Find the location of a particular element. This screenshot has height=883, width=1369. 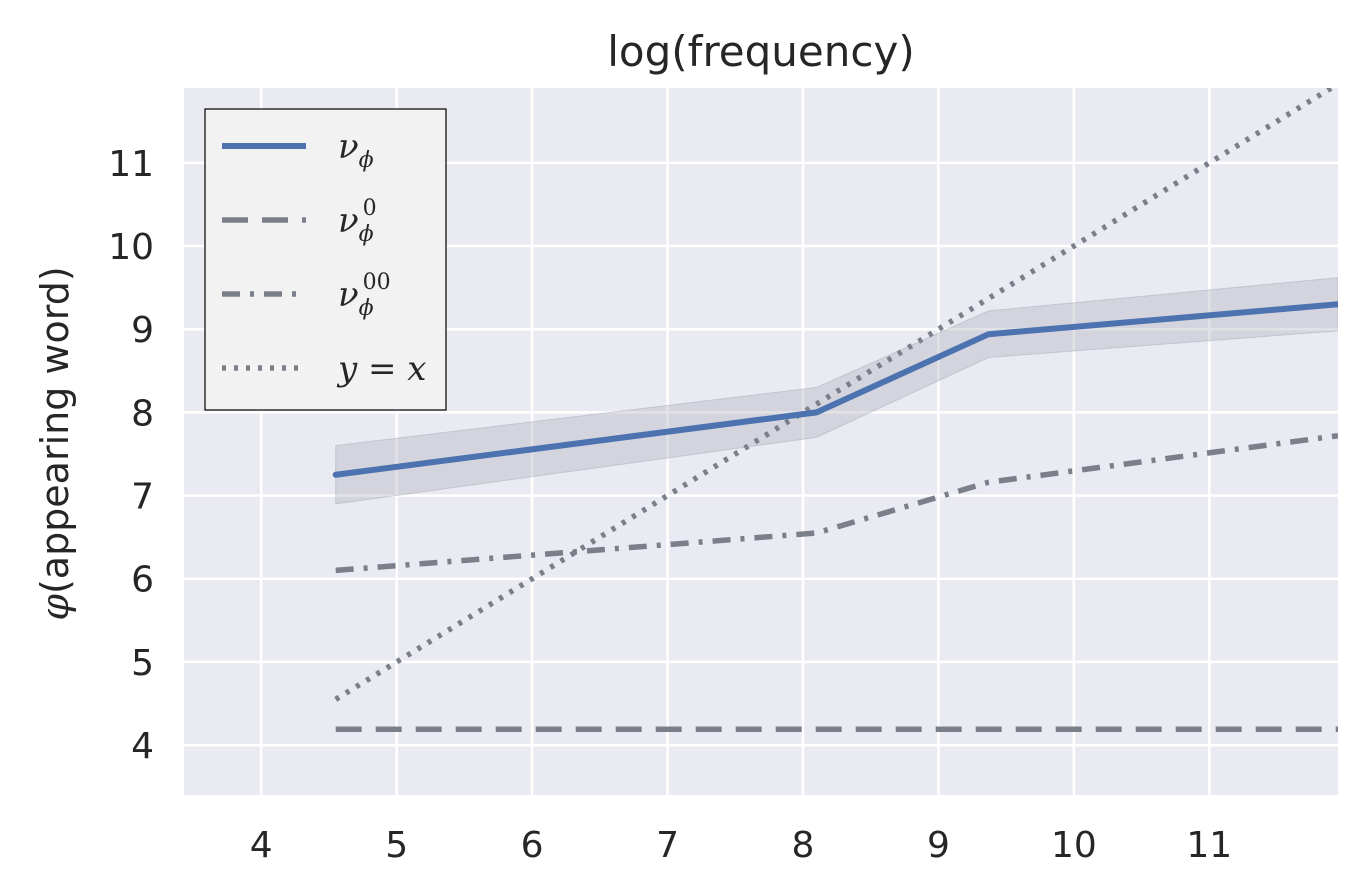

y-axis-label: φ(appearing word) is located at coordinates (55, 443).